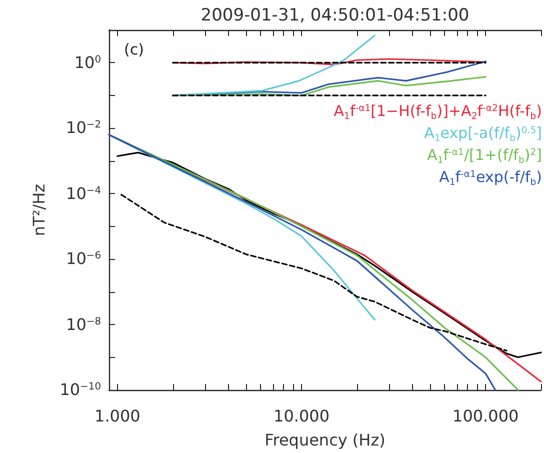 This screenshot has height=453, width=544. I want to click on x-tick-label: 10.000, so click(302, 416).